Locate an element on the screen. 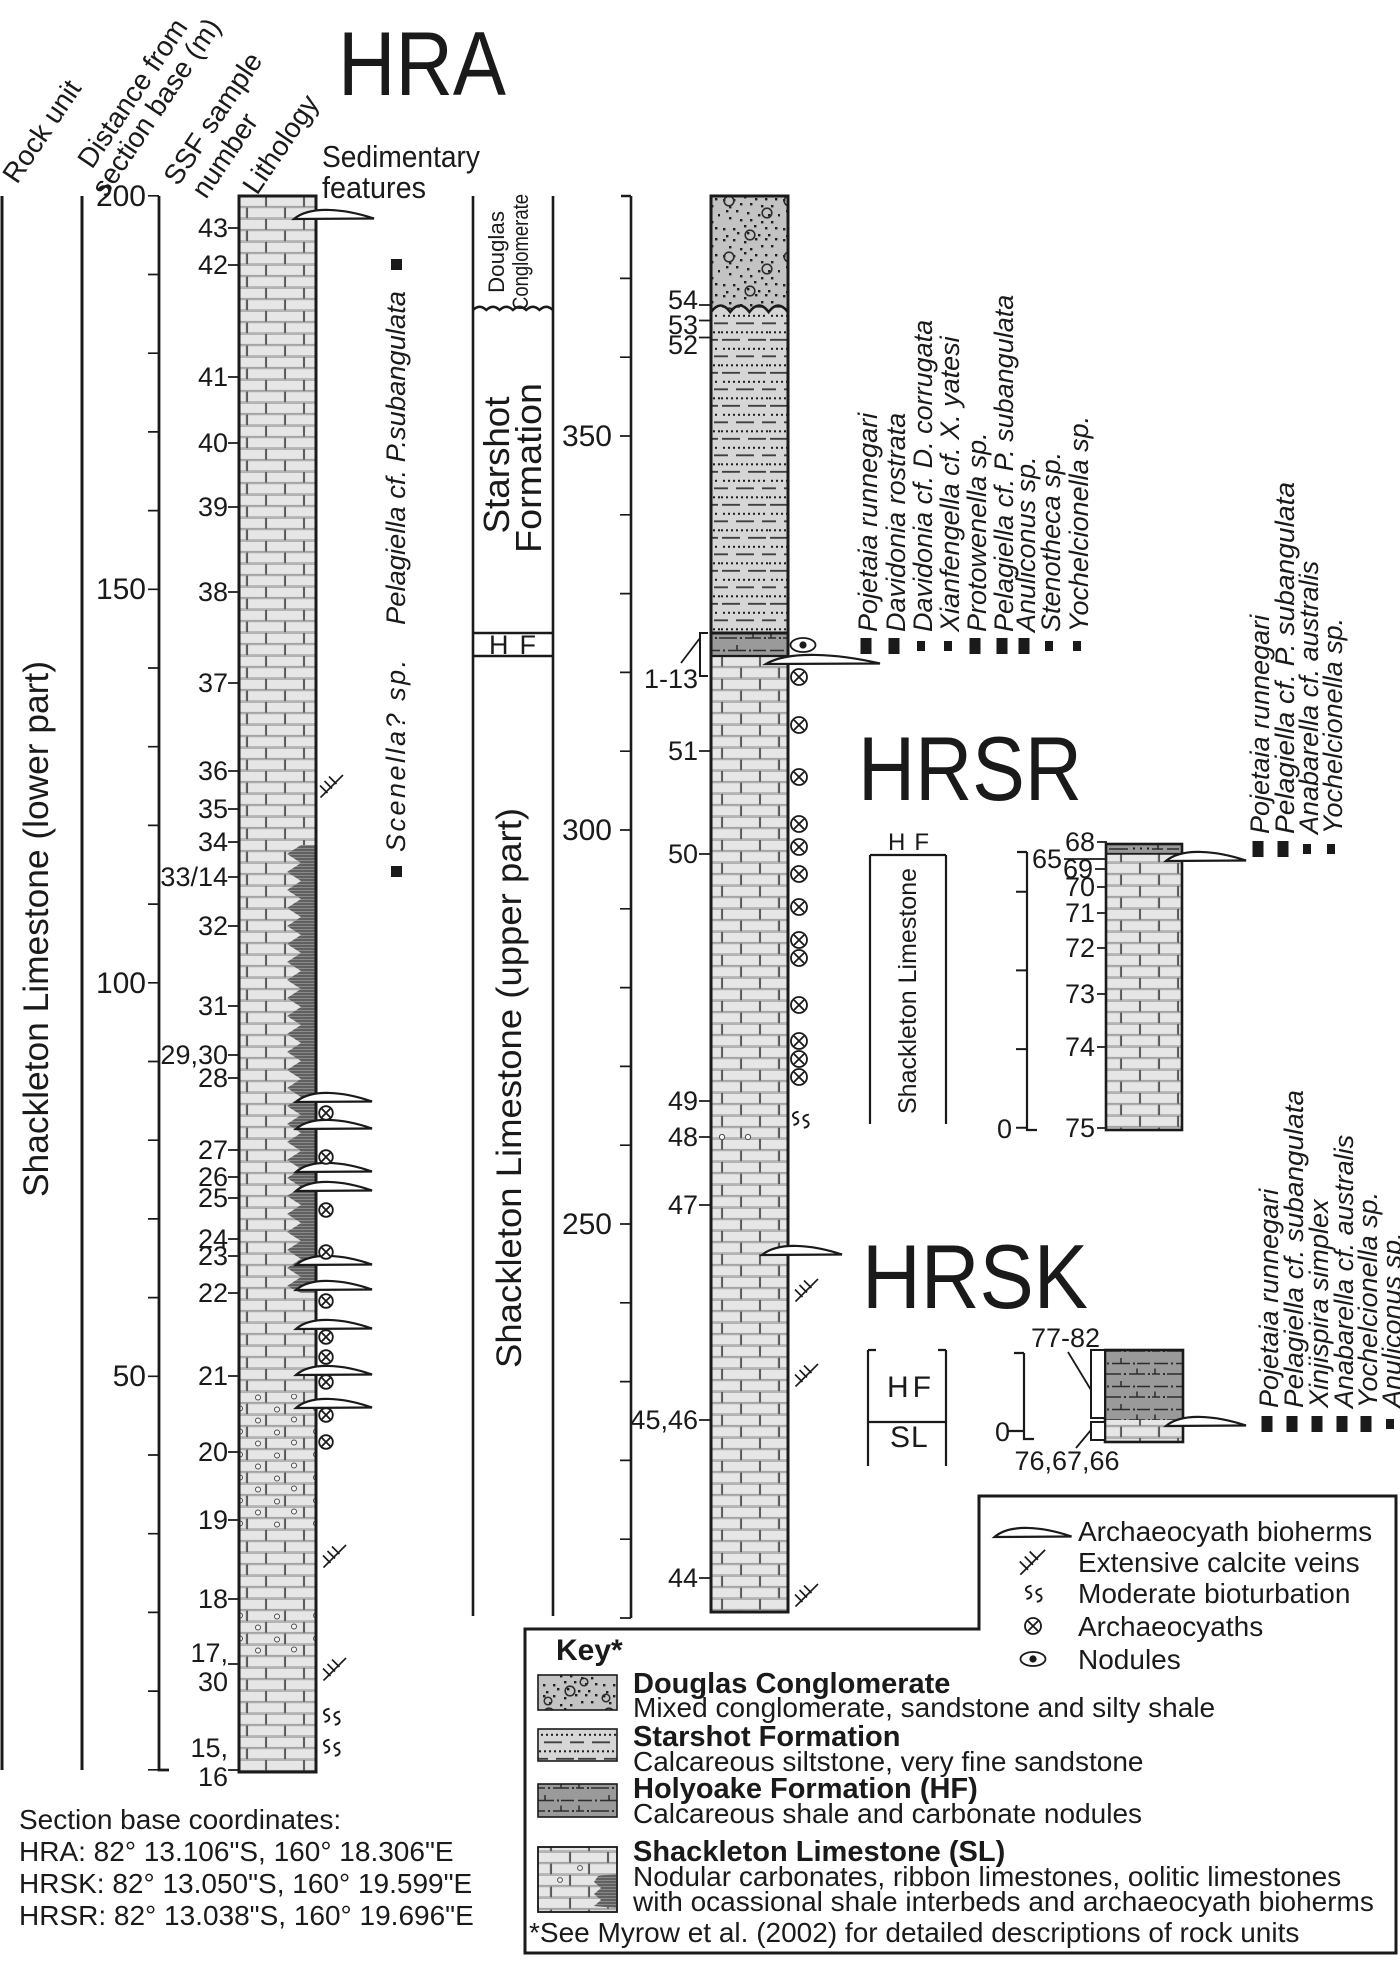 Image resolution: width=1400 pixels, height=1965 pixels. svg-text: 34 is located at coordinates (213, 842).